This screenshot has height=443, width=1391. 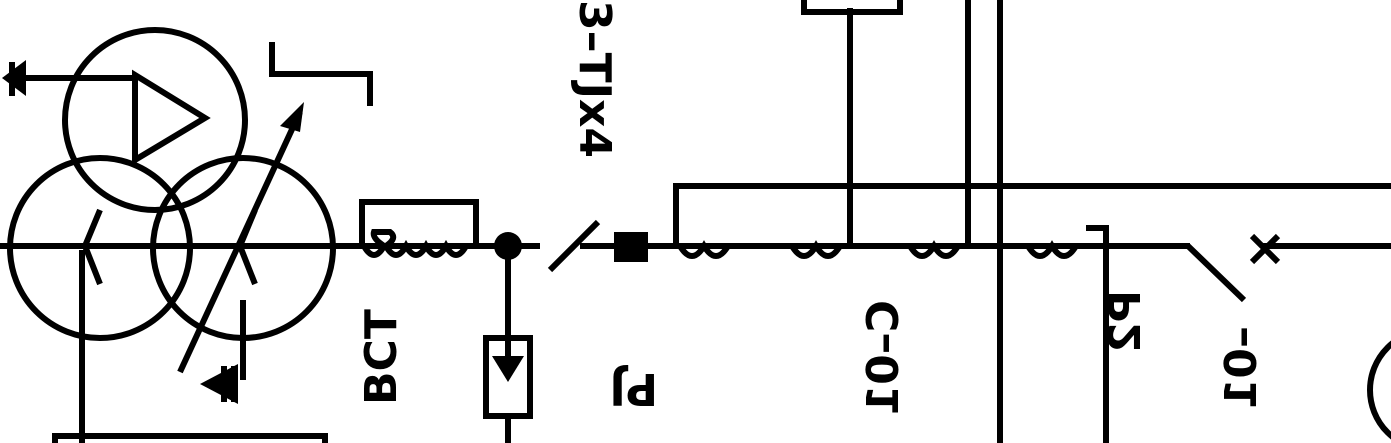 I want to click on label-tj-lower: C–01, so click(x=883, y=358).